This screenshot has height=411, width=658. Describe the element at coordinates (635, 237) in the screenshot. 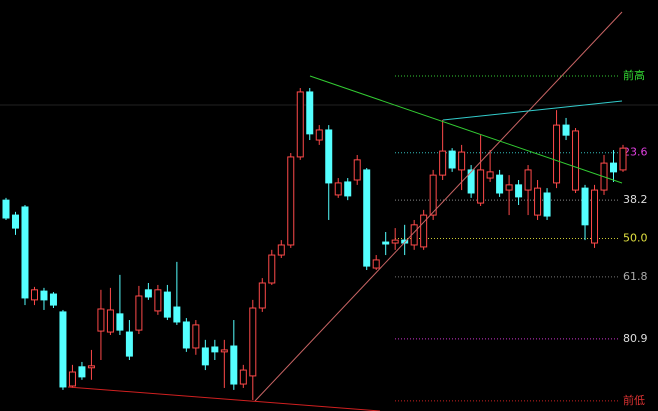

I see `fib-label: 50.0` at that location.